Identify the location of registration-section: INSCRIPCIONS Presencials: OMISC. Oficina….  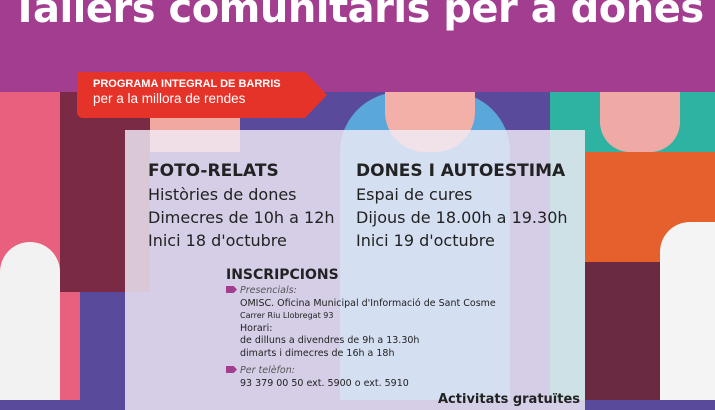
(361, 328).